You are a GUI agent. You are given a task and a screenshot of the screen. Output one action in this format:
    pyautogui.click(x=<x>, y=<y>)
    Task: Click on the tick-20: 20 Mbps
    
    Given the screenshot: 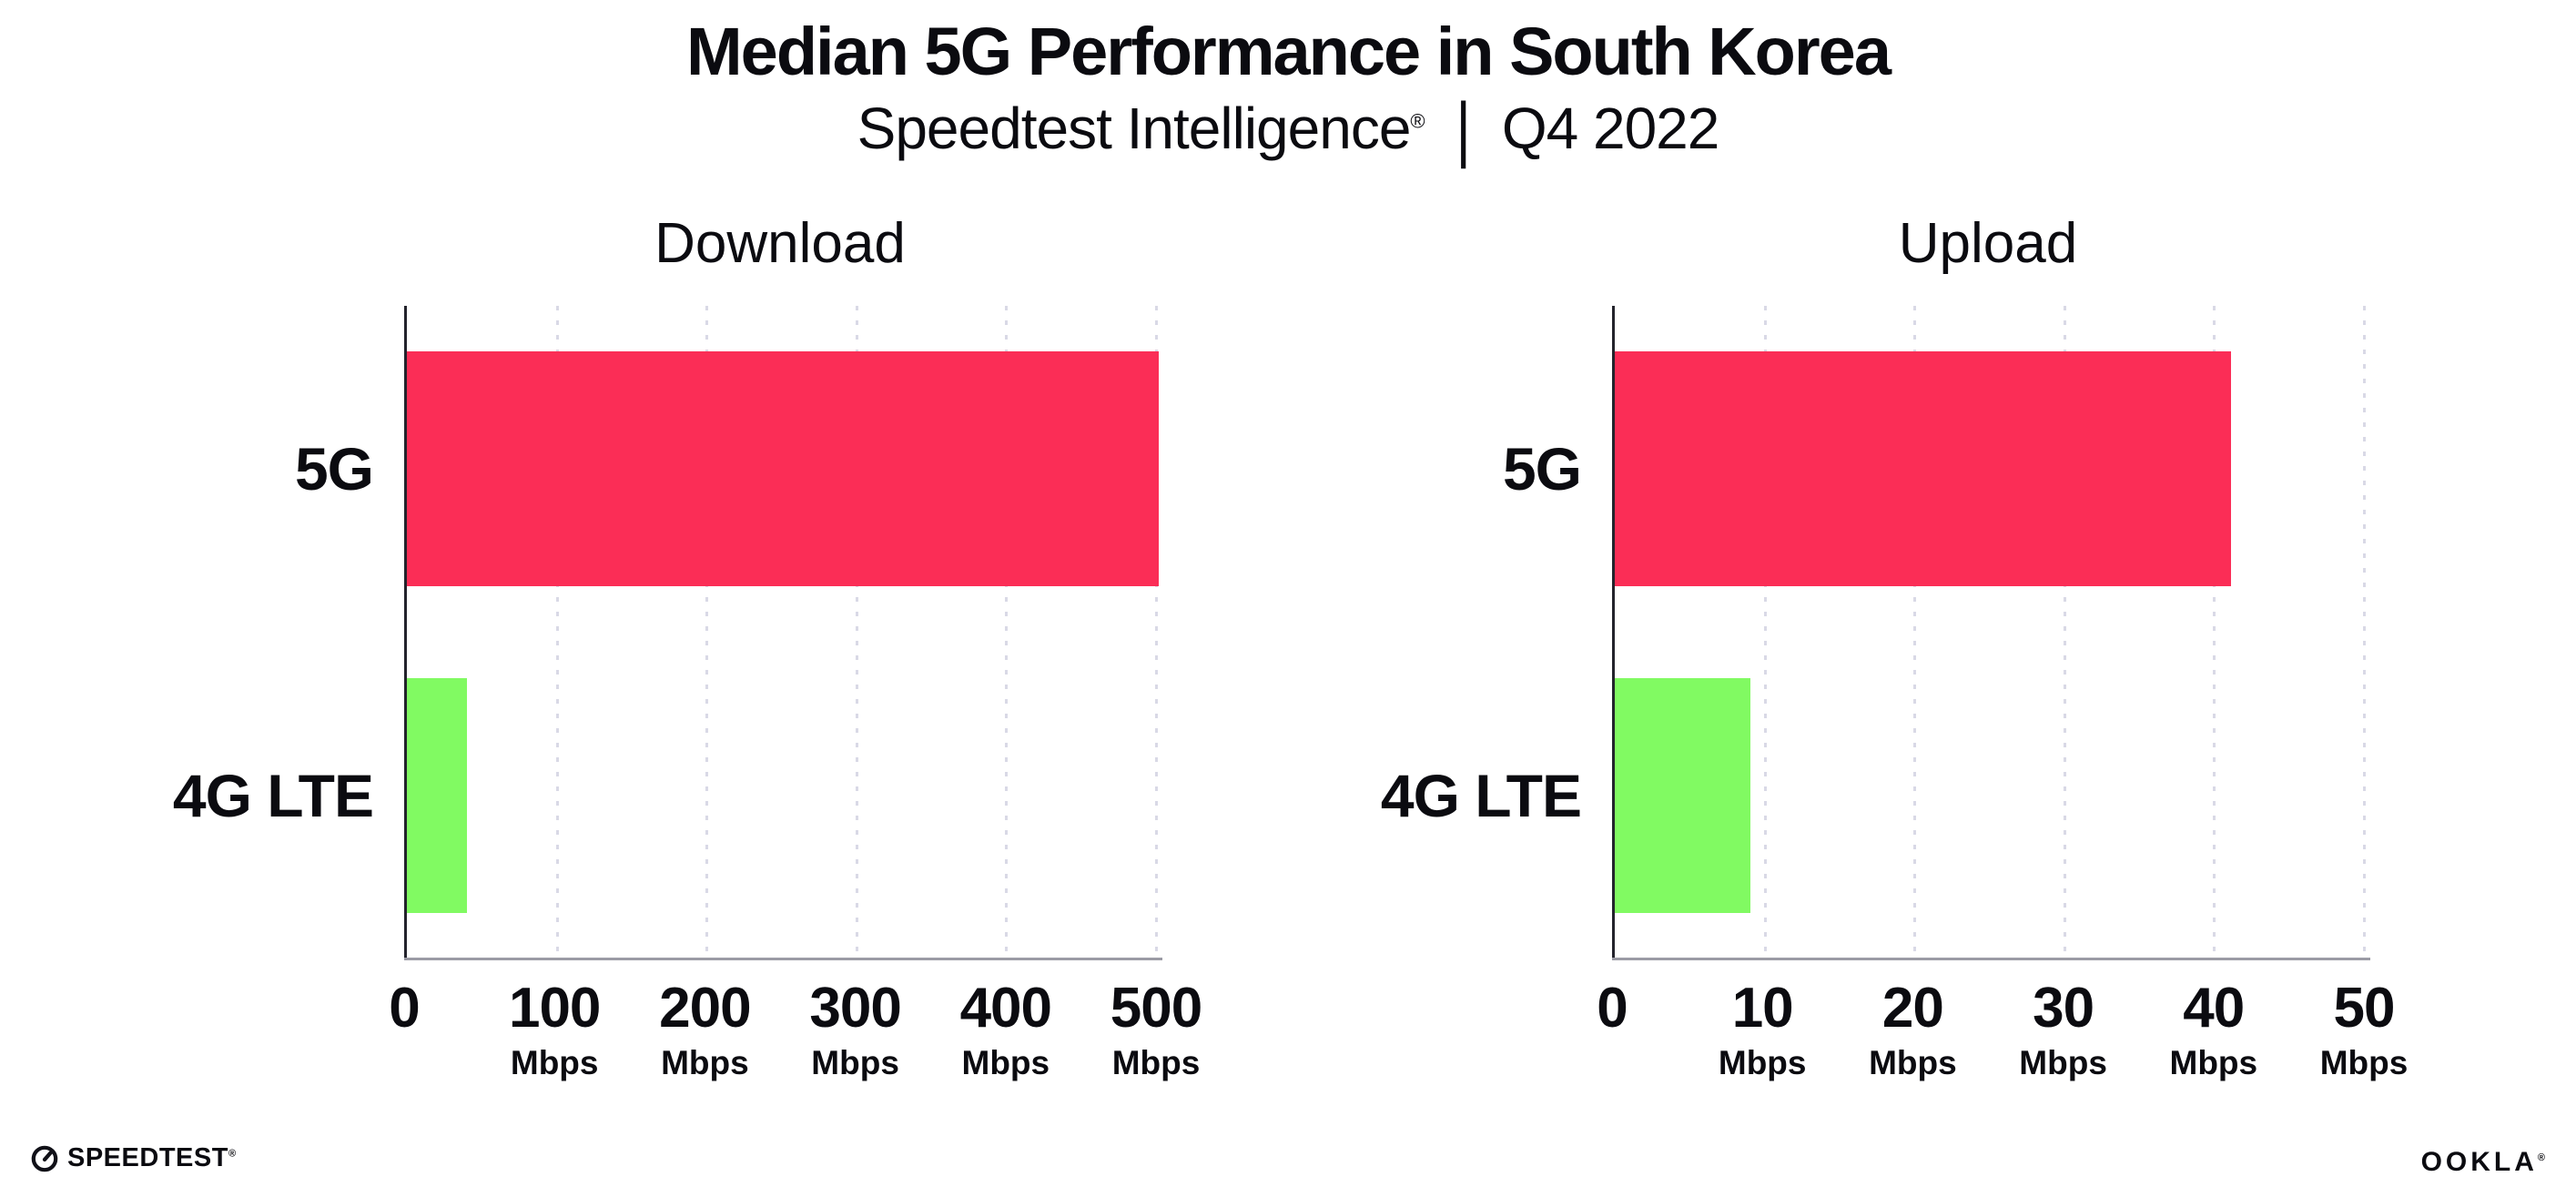 What is the action you would take?
    pyautogui.click(x=1913, y=1030)
    